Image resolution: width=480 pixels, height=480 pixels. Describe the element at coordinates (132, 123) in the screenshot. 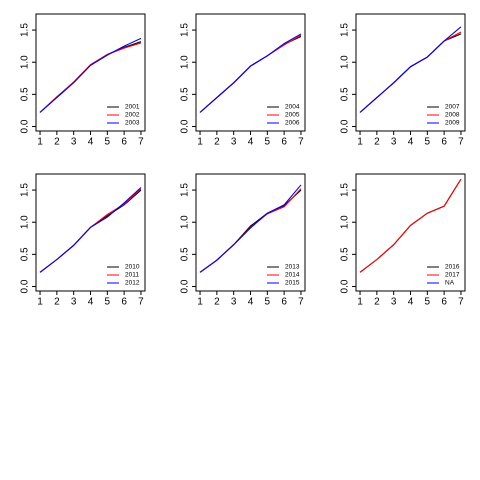

I see `legend-label: 2003` at that location.